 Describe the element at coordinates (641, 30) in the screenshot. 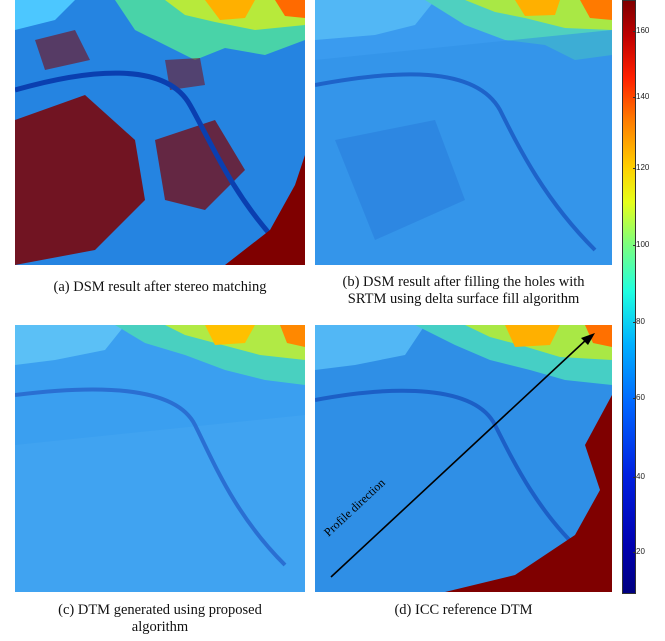

I see `colorbar-tick-160: 160` at that location.